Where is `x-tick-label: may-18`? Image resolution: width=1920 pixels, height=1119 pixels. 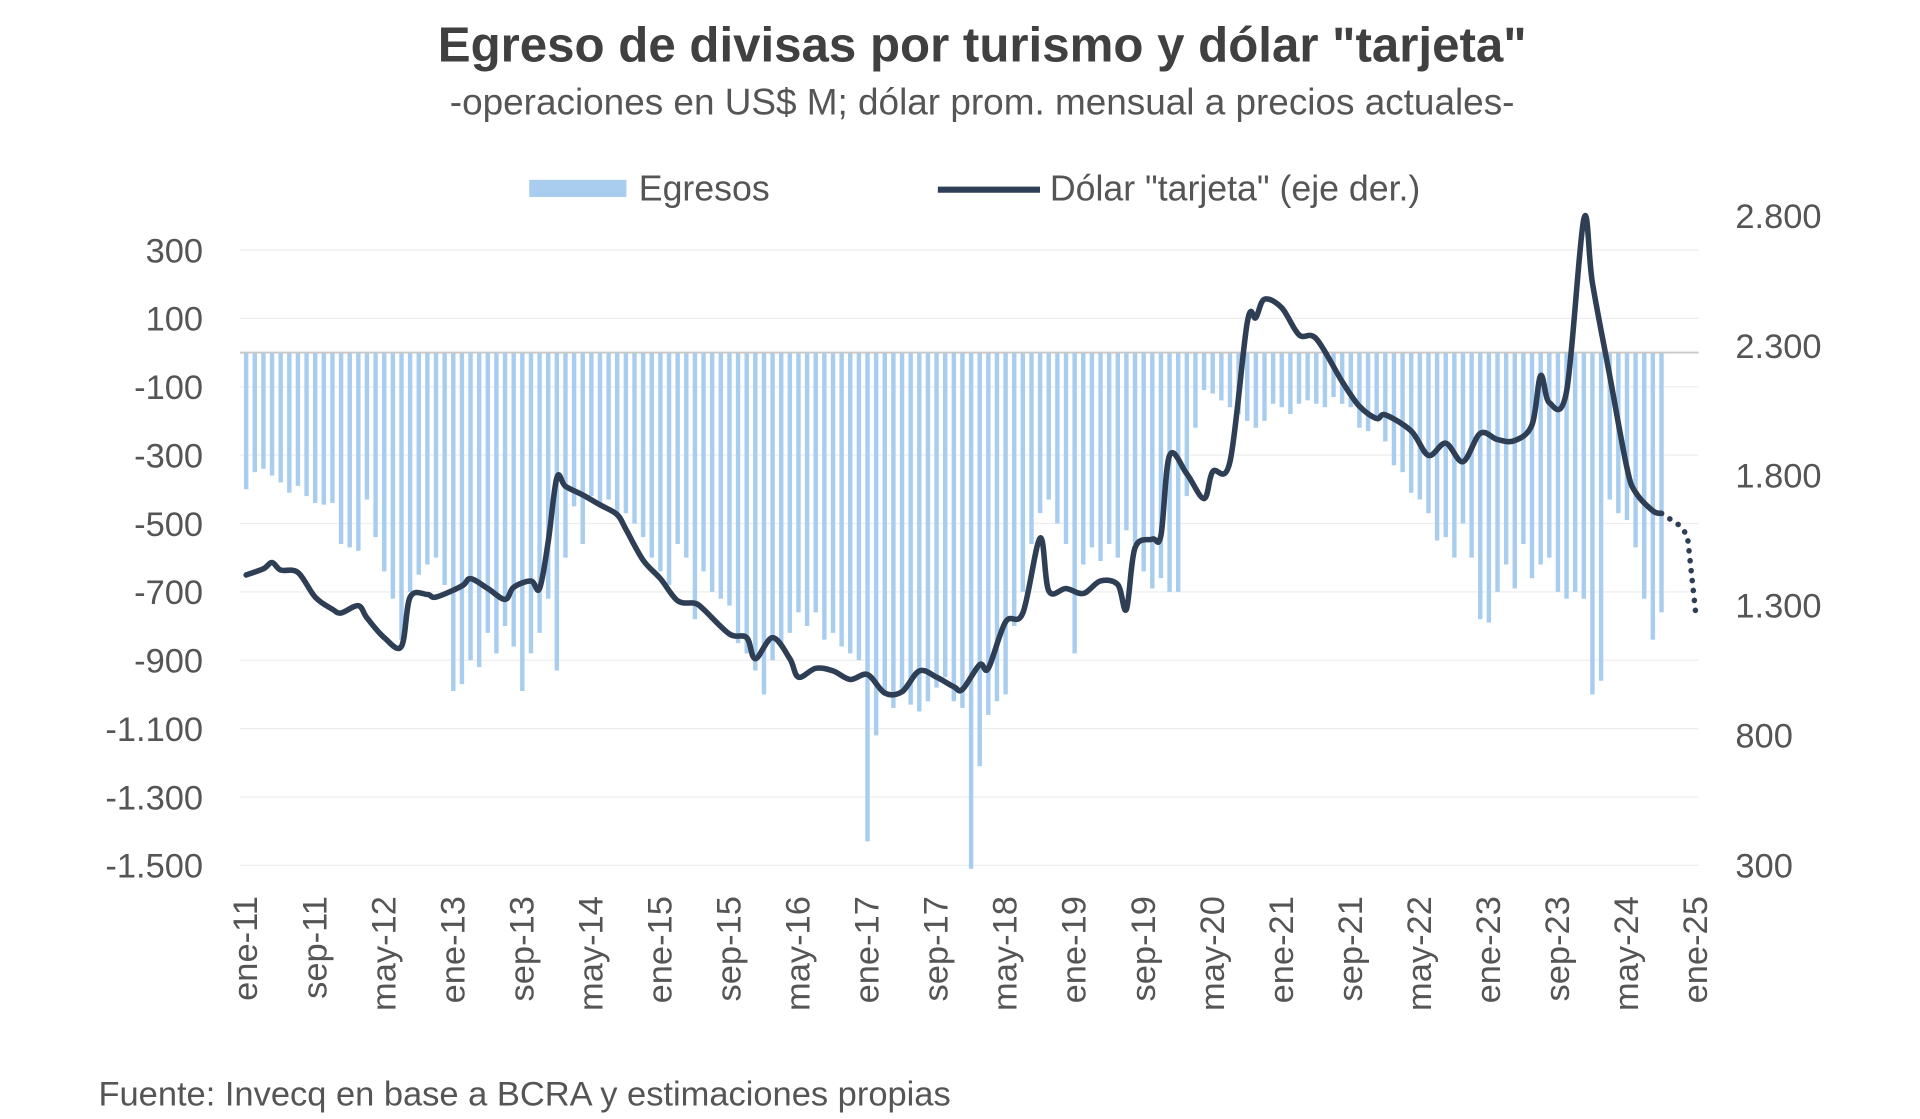
x-tick-label: may-18 is located at coordinates (1006, 953).